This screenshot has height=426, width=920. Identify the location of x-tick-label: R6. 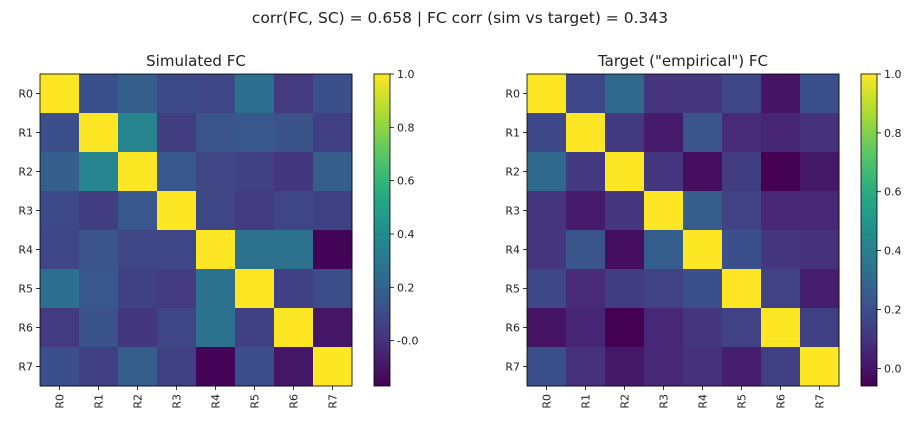
(781, 401).